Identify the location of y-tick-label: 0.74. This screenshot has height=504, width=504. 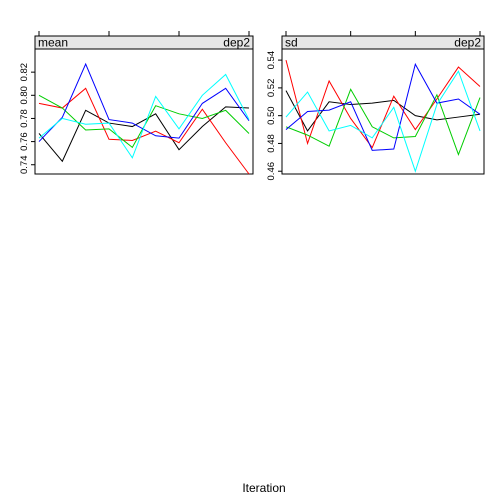
(24, 164).